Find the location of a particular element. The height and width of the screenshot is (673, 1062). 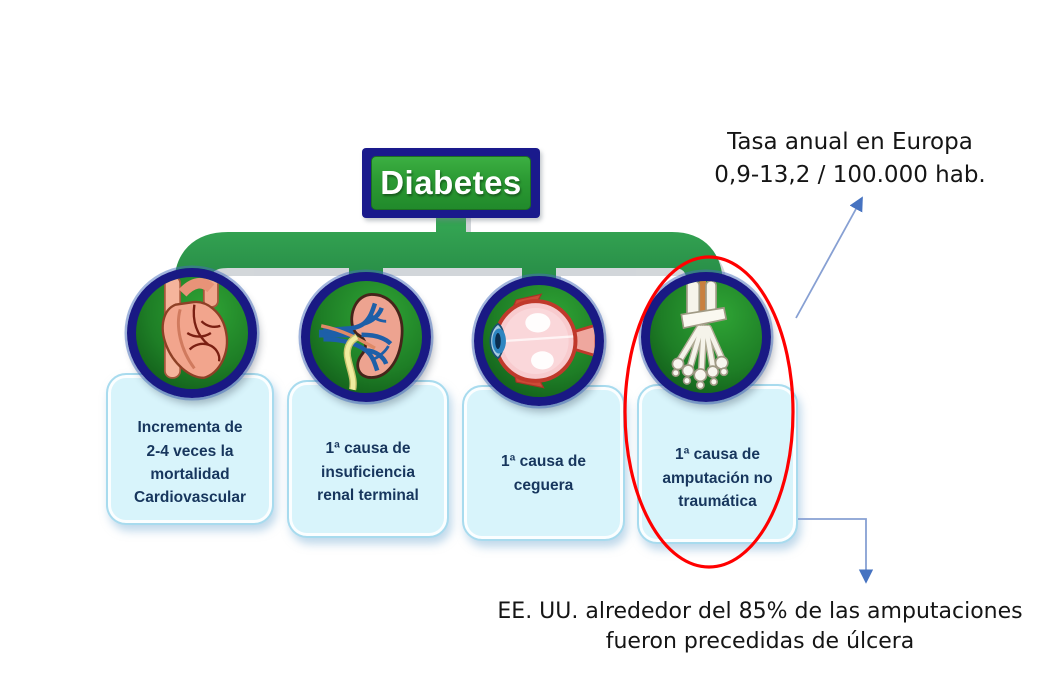

heart-icon is located at coordinates (195, 328).